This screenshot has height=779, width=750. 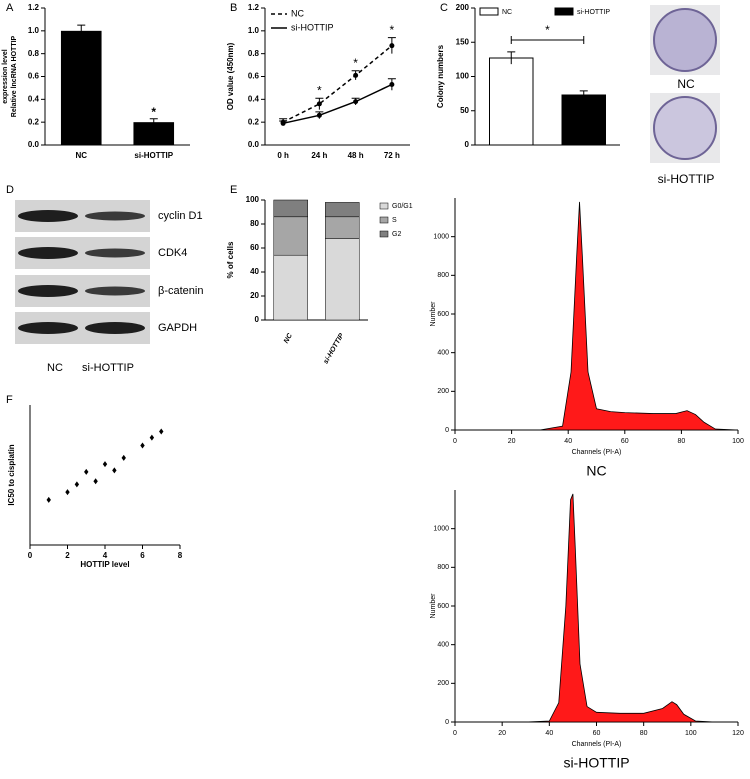 What do you see at coordinates (319, 155) in the screenshot?
I see `x-tick-label: 24 h` at bounding box center [319, 155].